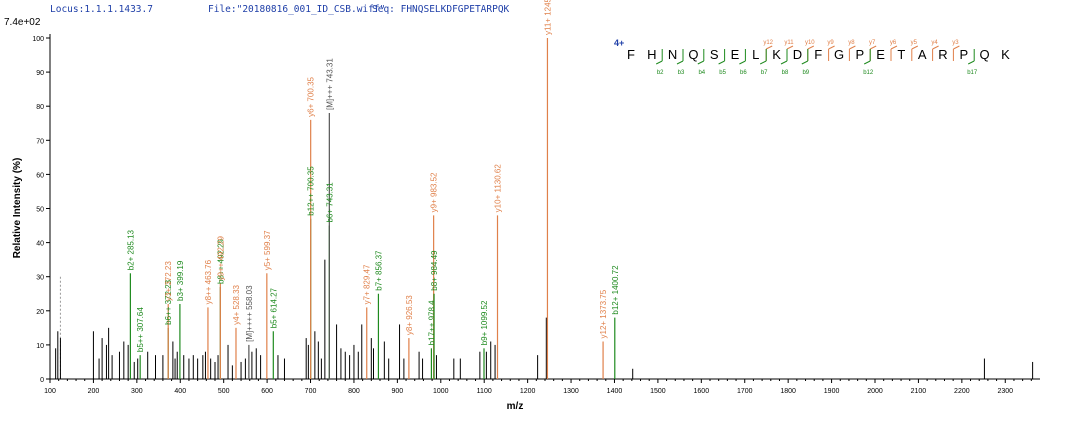  What do you see at coordinates (224, 391) in the screenshot?
I see `x-tick-label: 500` at bounding box center [224, 391].